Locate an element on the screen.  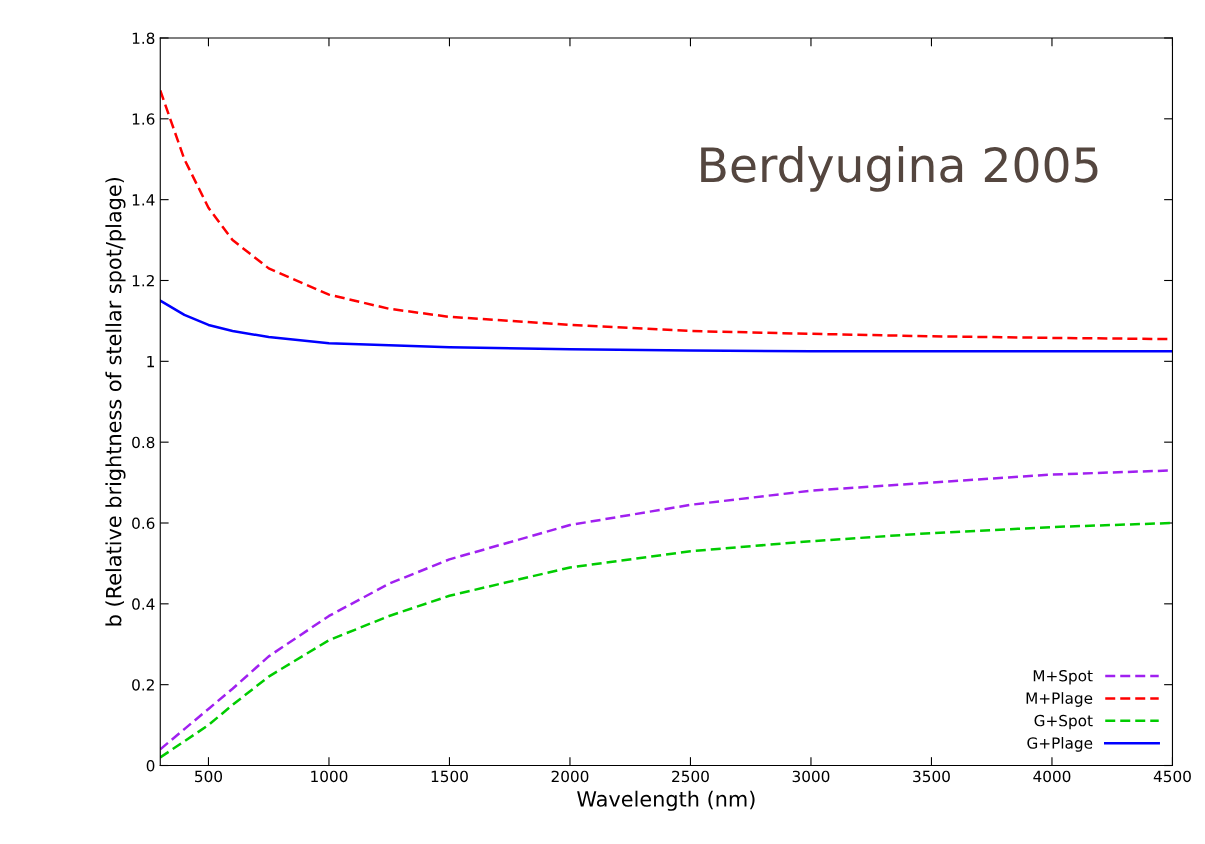
x-tick-label: 2500 is located at coordinates (690, 776).